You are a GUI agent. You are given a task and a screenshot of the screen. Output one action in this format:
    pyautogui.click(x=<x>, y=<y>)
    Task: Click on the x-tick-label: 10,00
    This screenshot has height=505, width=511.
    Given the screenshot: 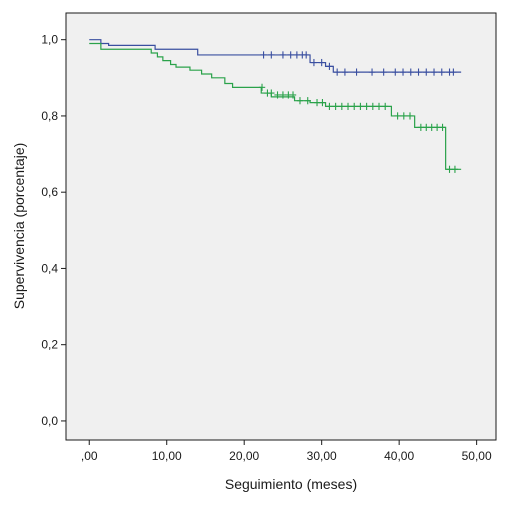 What is the action you would take?
    pyautogui.click(x=167, y=456)
    